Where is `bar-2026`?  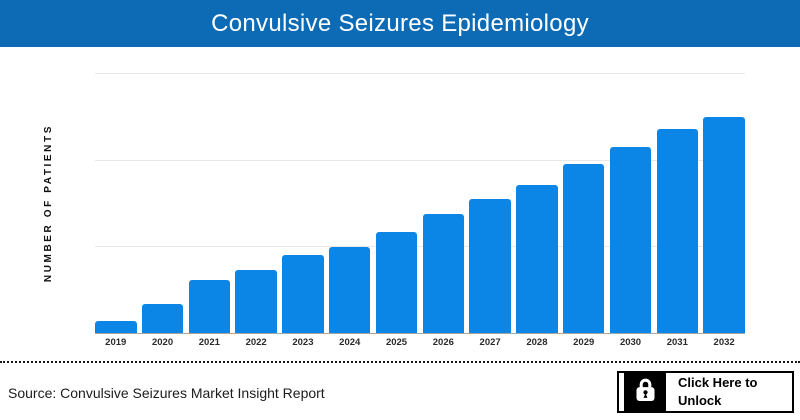
bar-2026 is located at coordinates (443, 203).